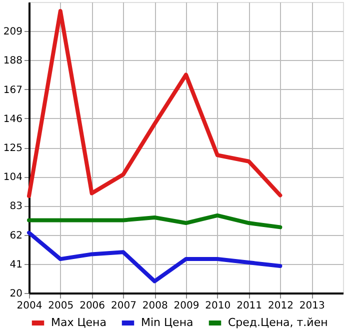 Image resolution: width=345 pixels, height=335 pixels. Describe the element at coordinates (249, 306) in the screenshot. I see `x-tick-label: 2011` at that location.